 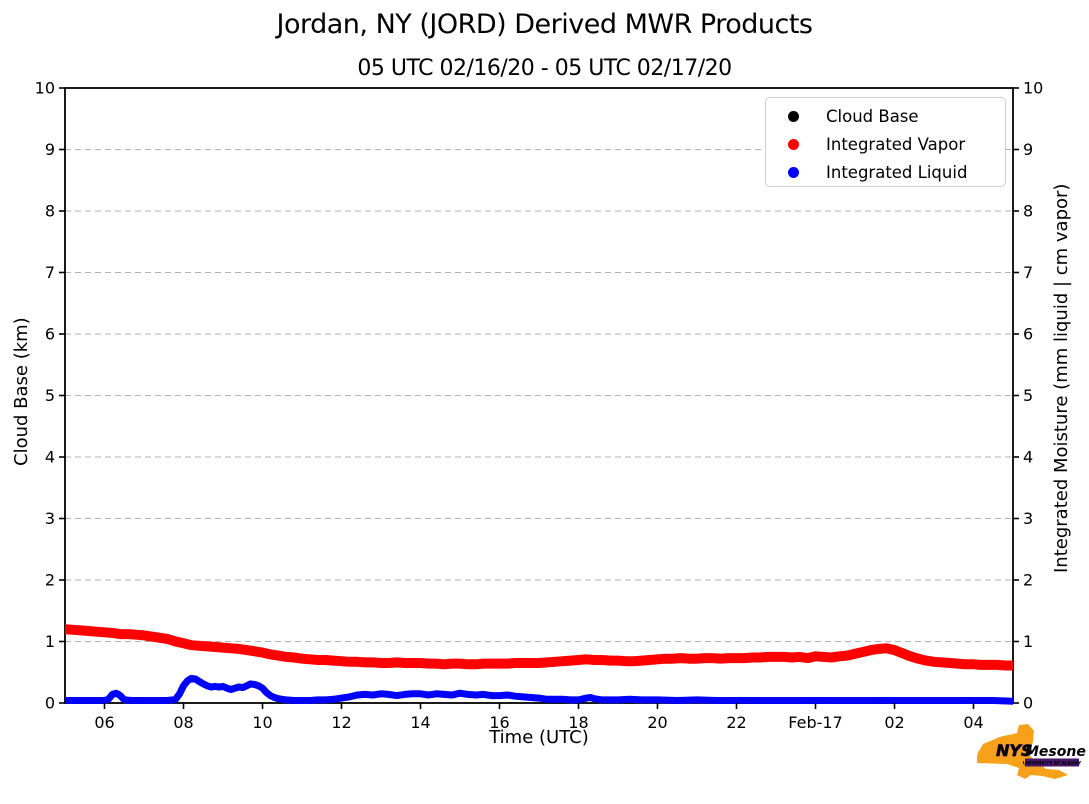 What do you see at coordinates (539, 647) in the screenshot?
I see `series-integrated-vapor` at bounding box center [539, 647].